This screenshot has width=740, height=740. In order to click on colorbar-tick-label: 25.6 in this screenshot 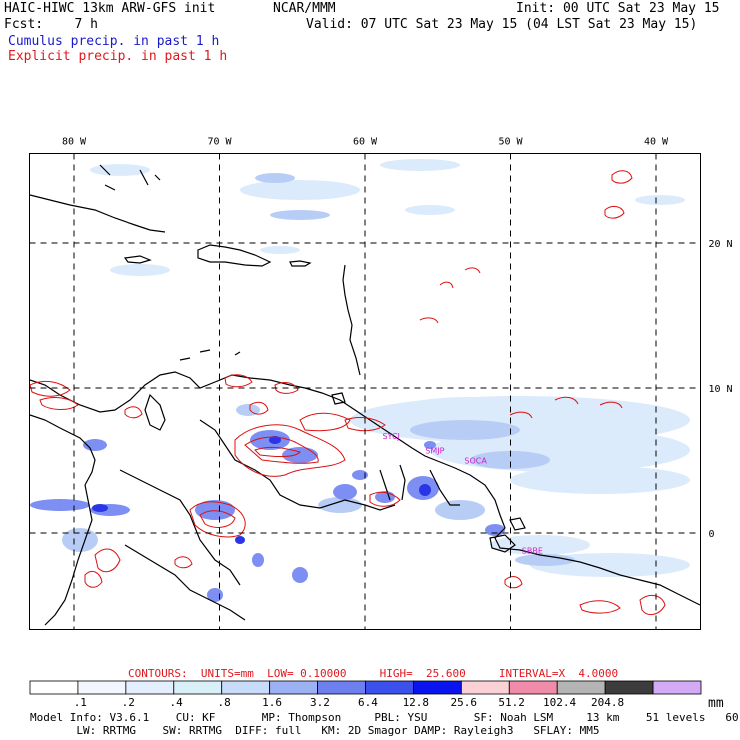, I will do `click(464, 702)`.